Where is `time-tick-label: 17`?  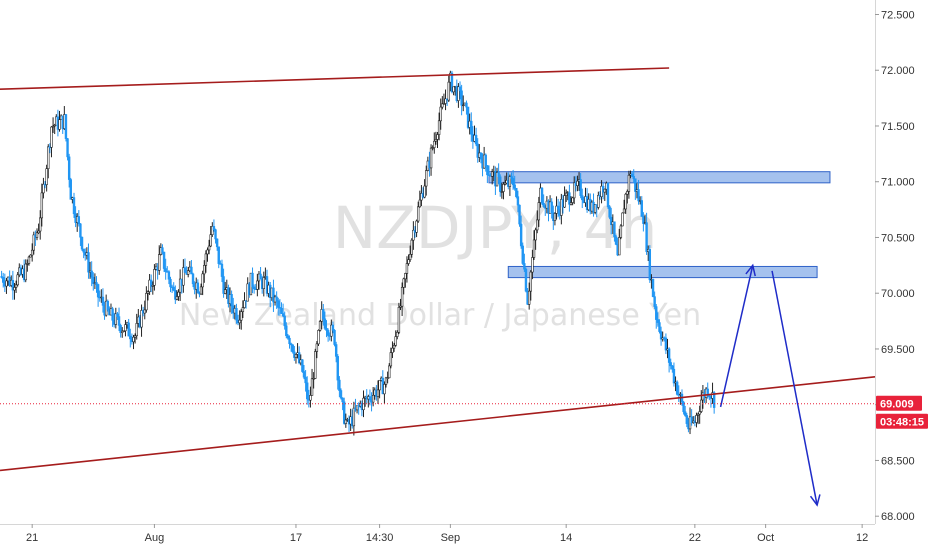
time-tick-label: 17 is located at coordinates (296, 538).